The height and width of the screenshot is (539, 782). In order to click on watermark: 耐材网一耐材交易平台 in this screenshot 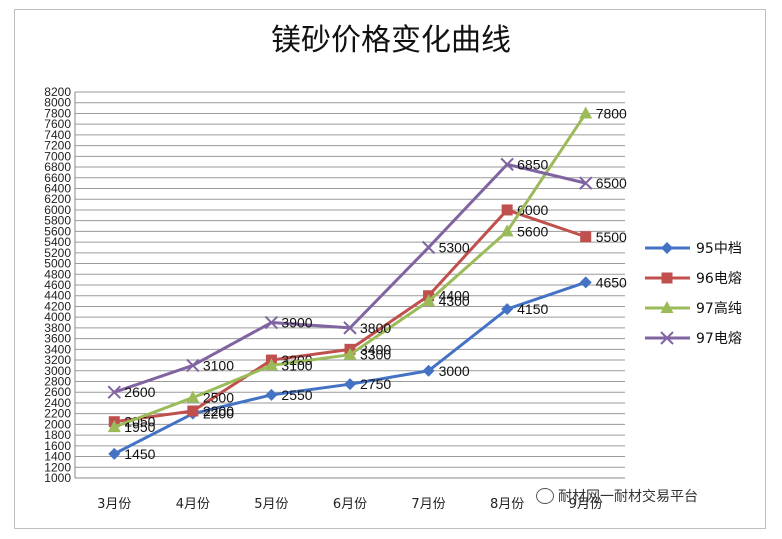, I will do `click(617, 496)`.